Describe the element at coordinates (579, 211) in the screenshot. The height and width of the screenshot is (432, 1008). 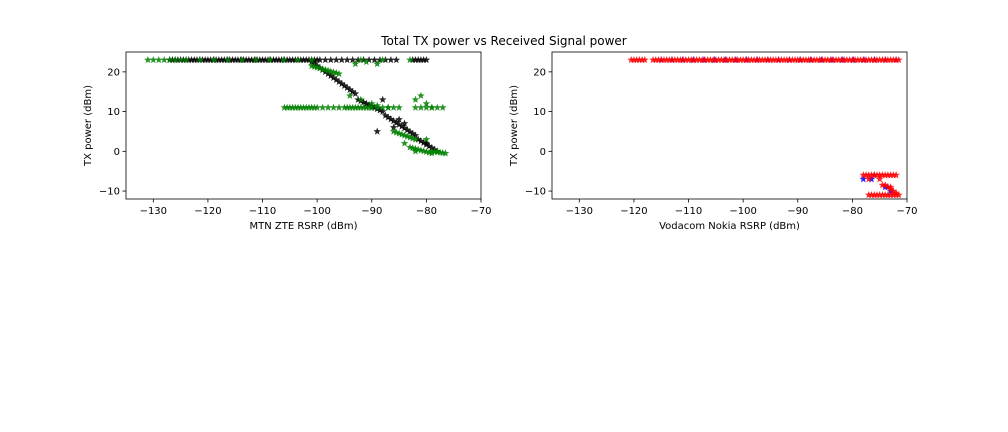
I see `x-tick-label: −130` at that location.